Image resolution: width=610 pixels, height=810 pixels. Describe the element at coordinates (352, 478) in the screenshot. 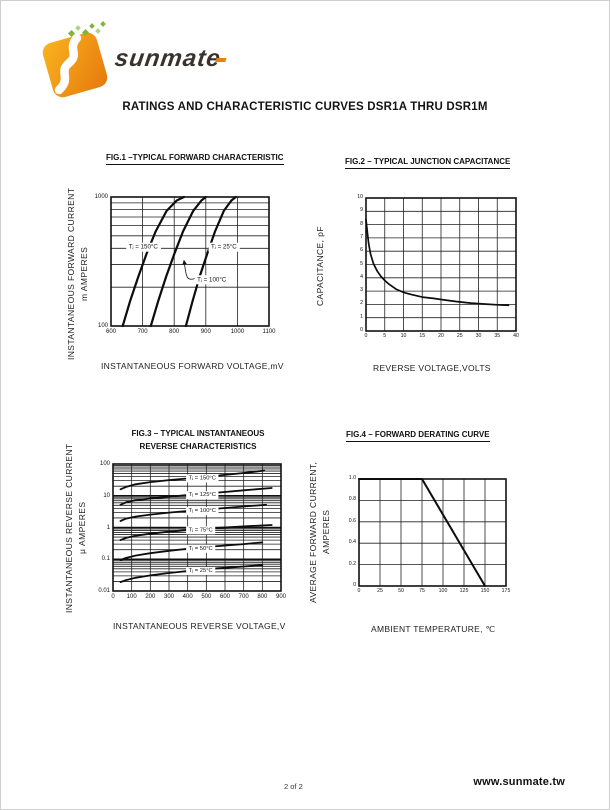

I see `tick-label: 1.0` at that location.